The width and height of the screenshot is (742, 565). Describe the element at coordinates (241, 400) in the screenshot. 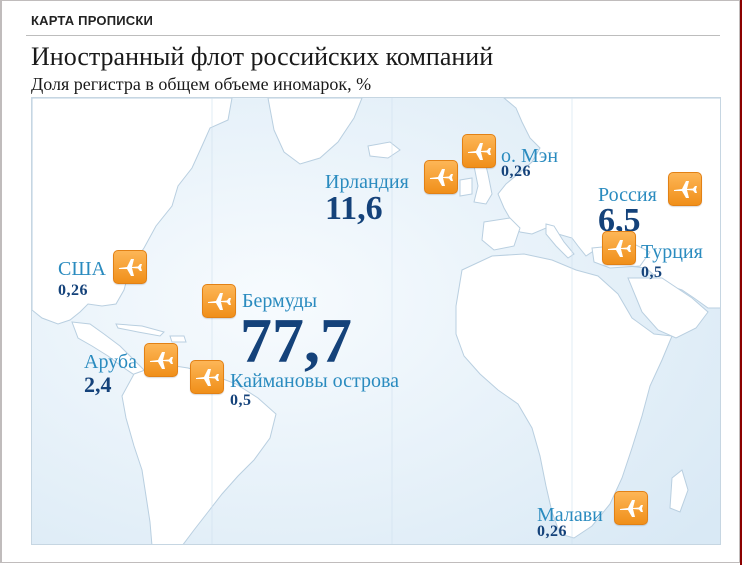

I see `value-cayman: 0,5` at that location.